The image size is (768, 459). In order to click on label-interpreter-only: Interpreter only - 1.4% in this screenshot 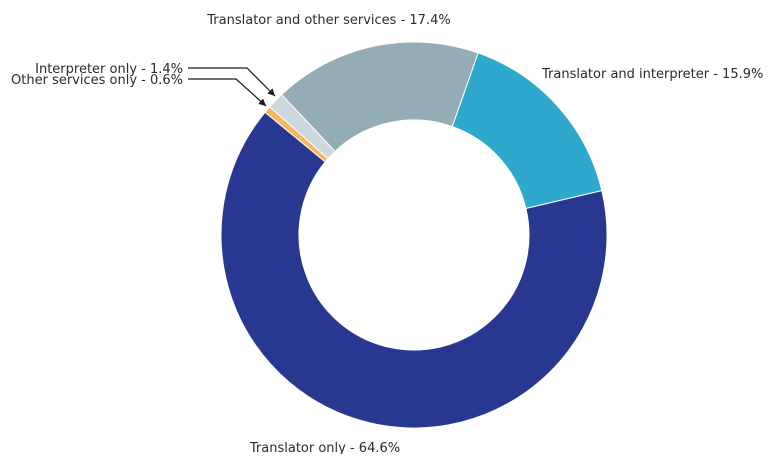, I will do `click(109, 69)`.